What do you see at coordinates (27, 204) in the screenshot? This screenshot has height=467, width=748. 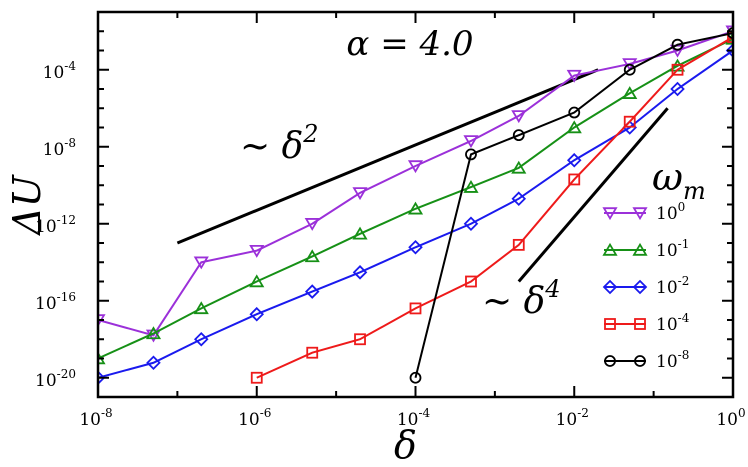 I see `y-axis-label: ΔU` at bounding box center [27, 204].